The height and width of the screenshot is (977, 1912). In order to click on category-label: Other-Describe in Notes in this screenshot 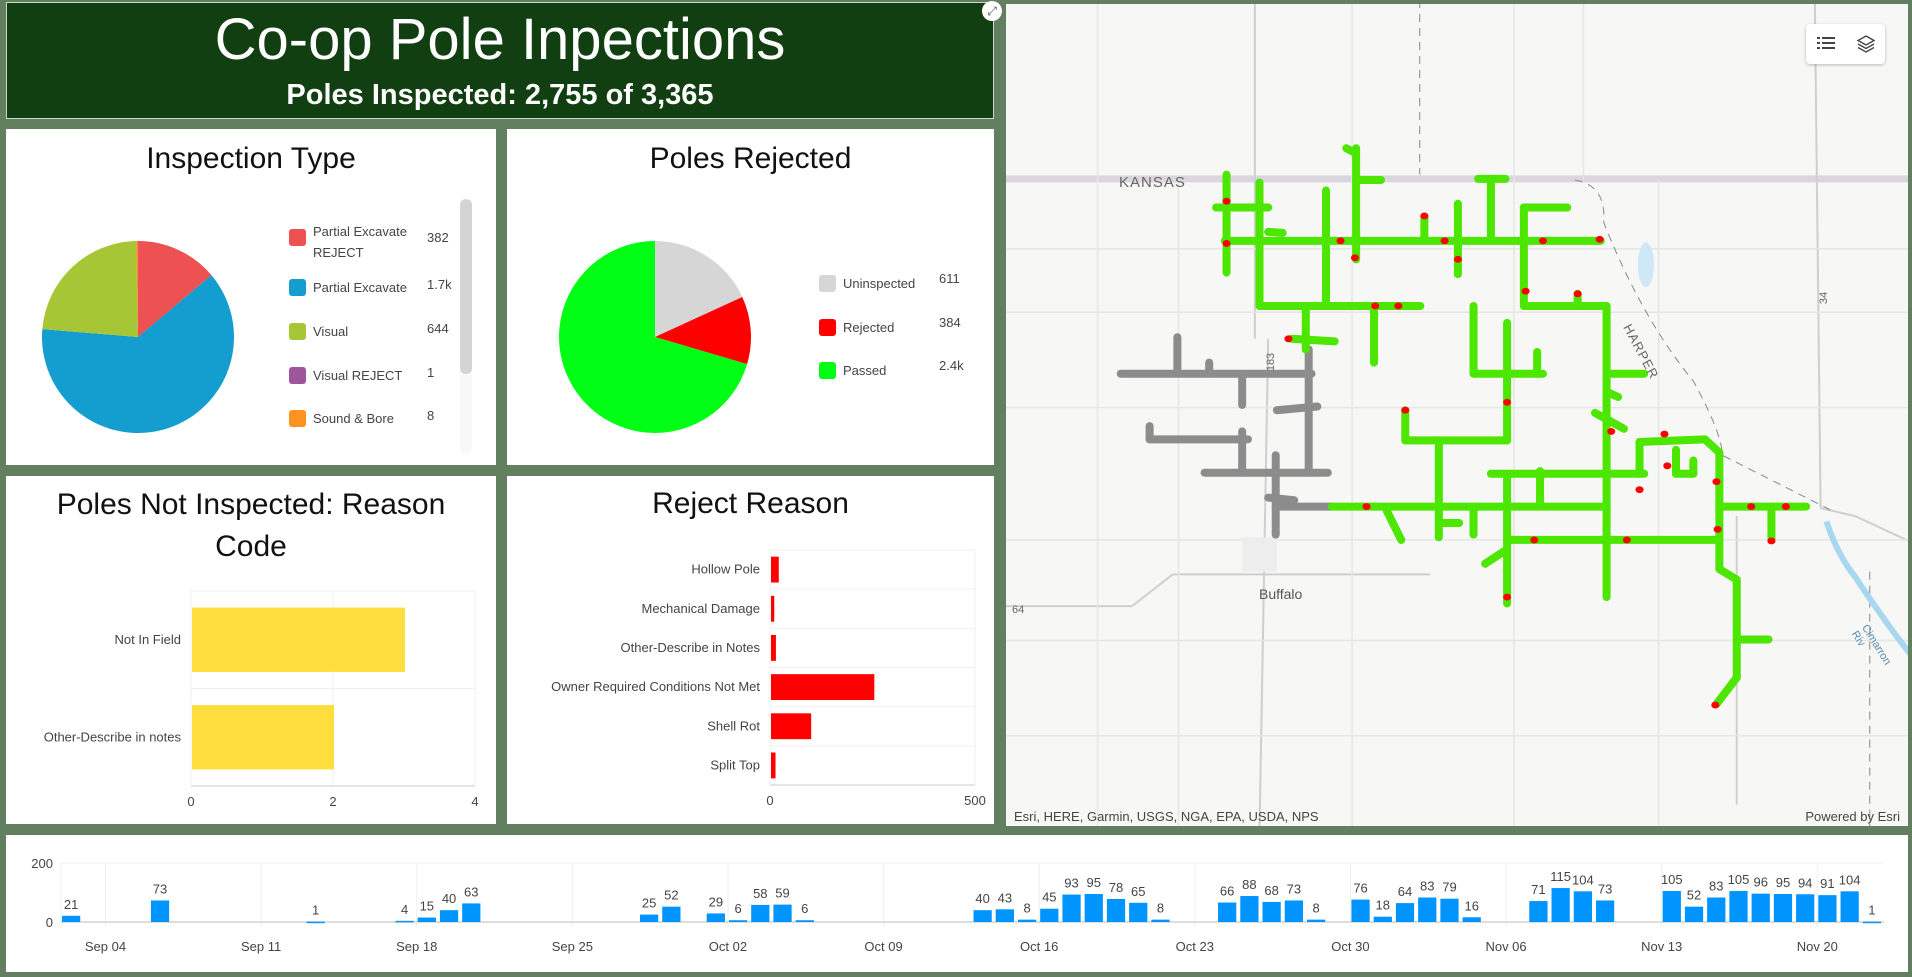, I will do `click(691, 647)`.